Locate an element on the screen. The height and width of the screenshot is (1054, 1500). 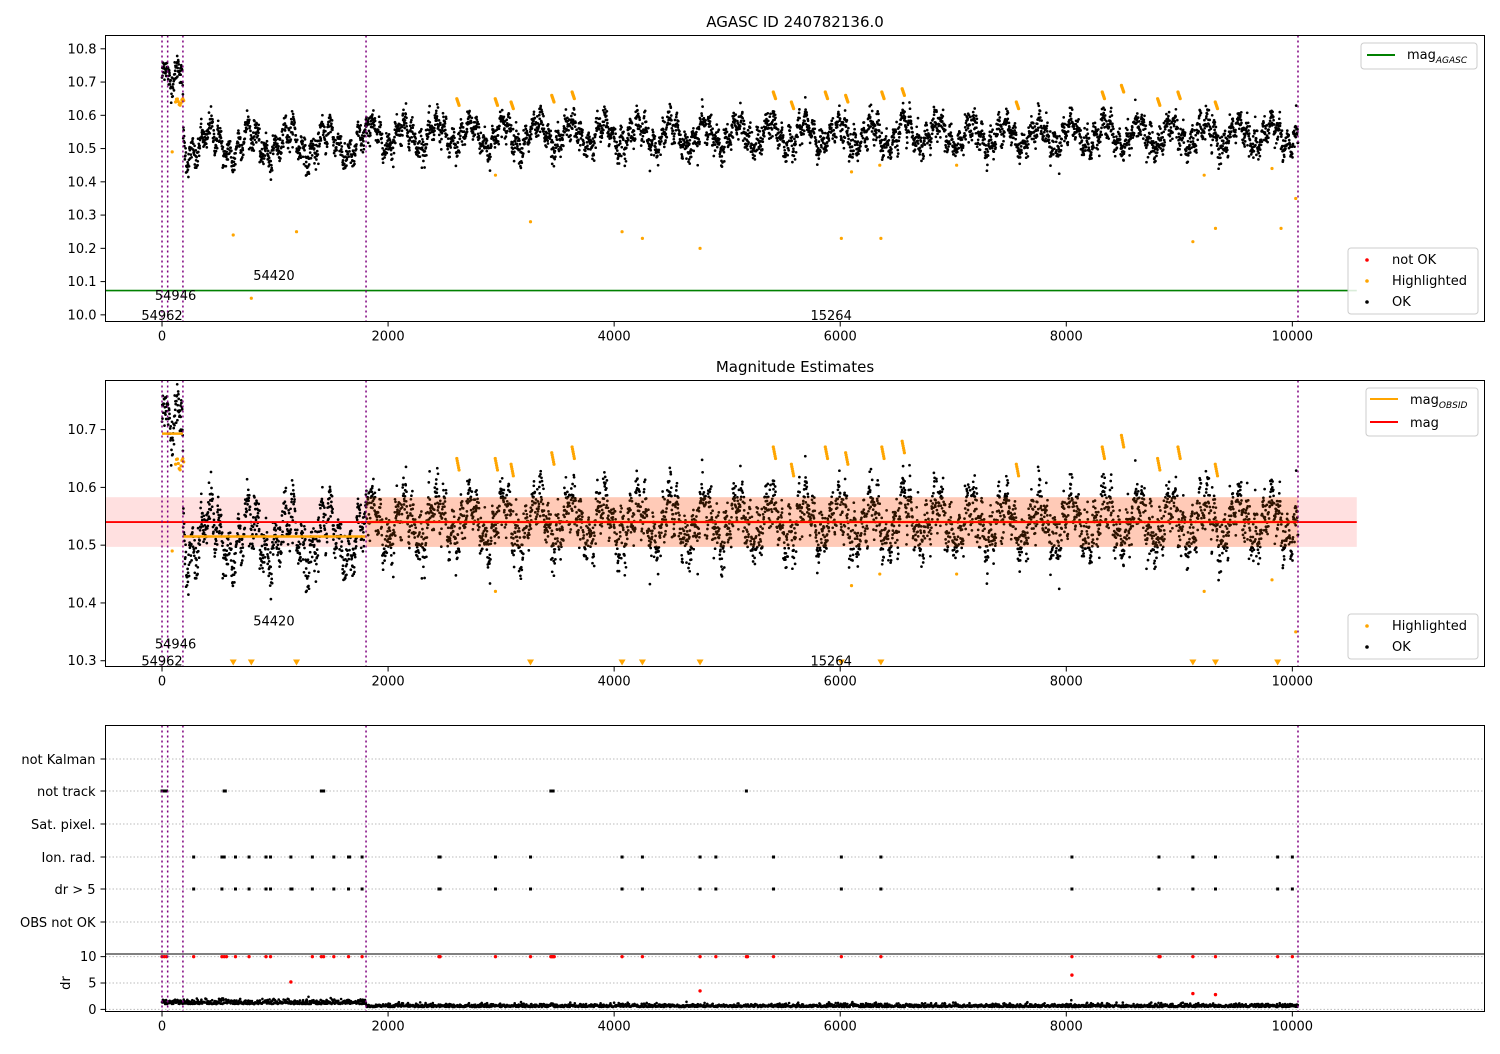
legend-label-highlighted: Highlighted is located at coordinates (1429, 281).